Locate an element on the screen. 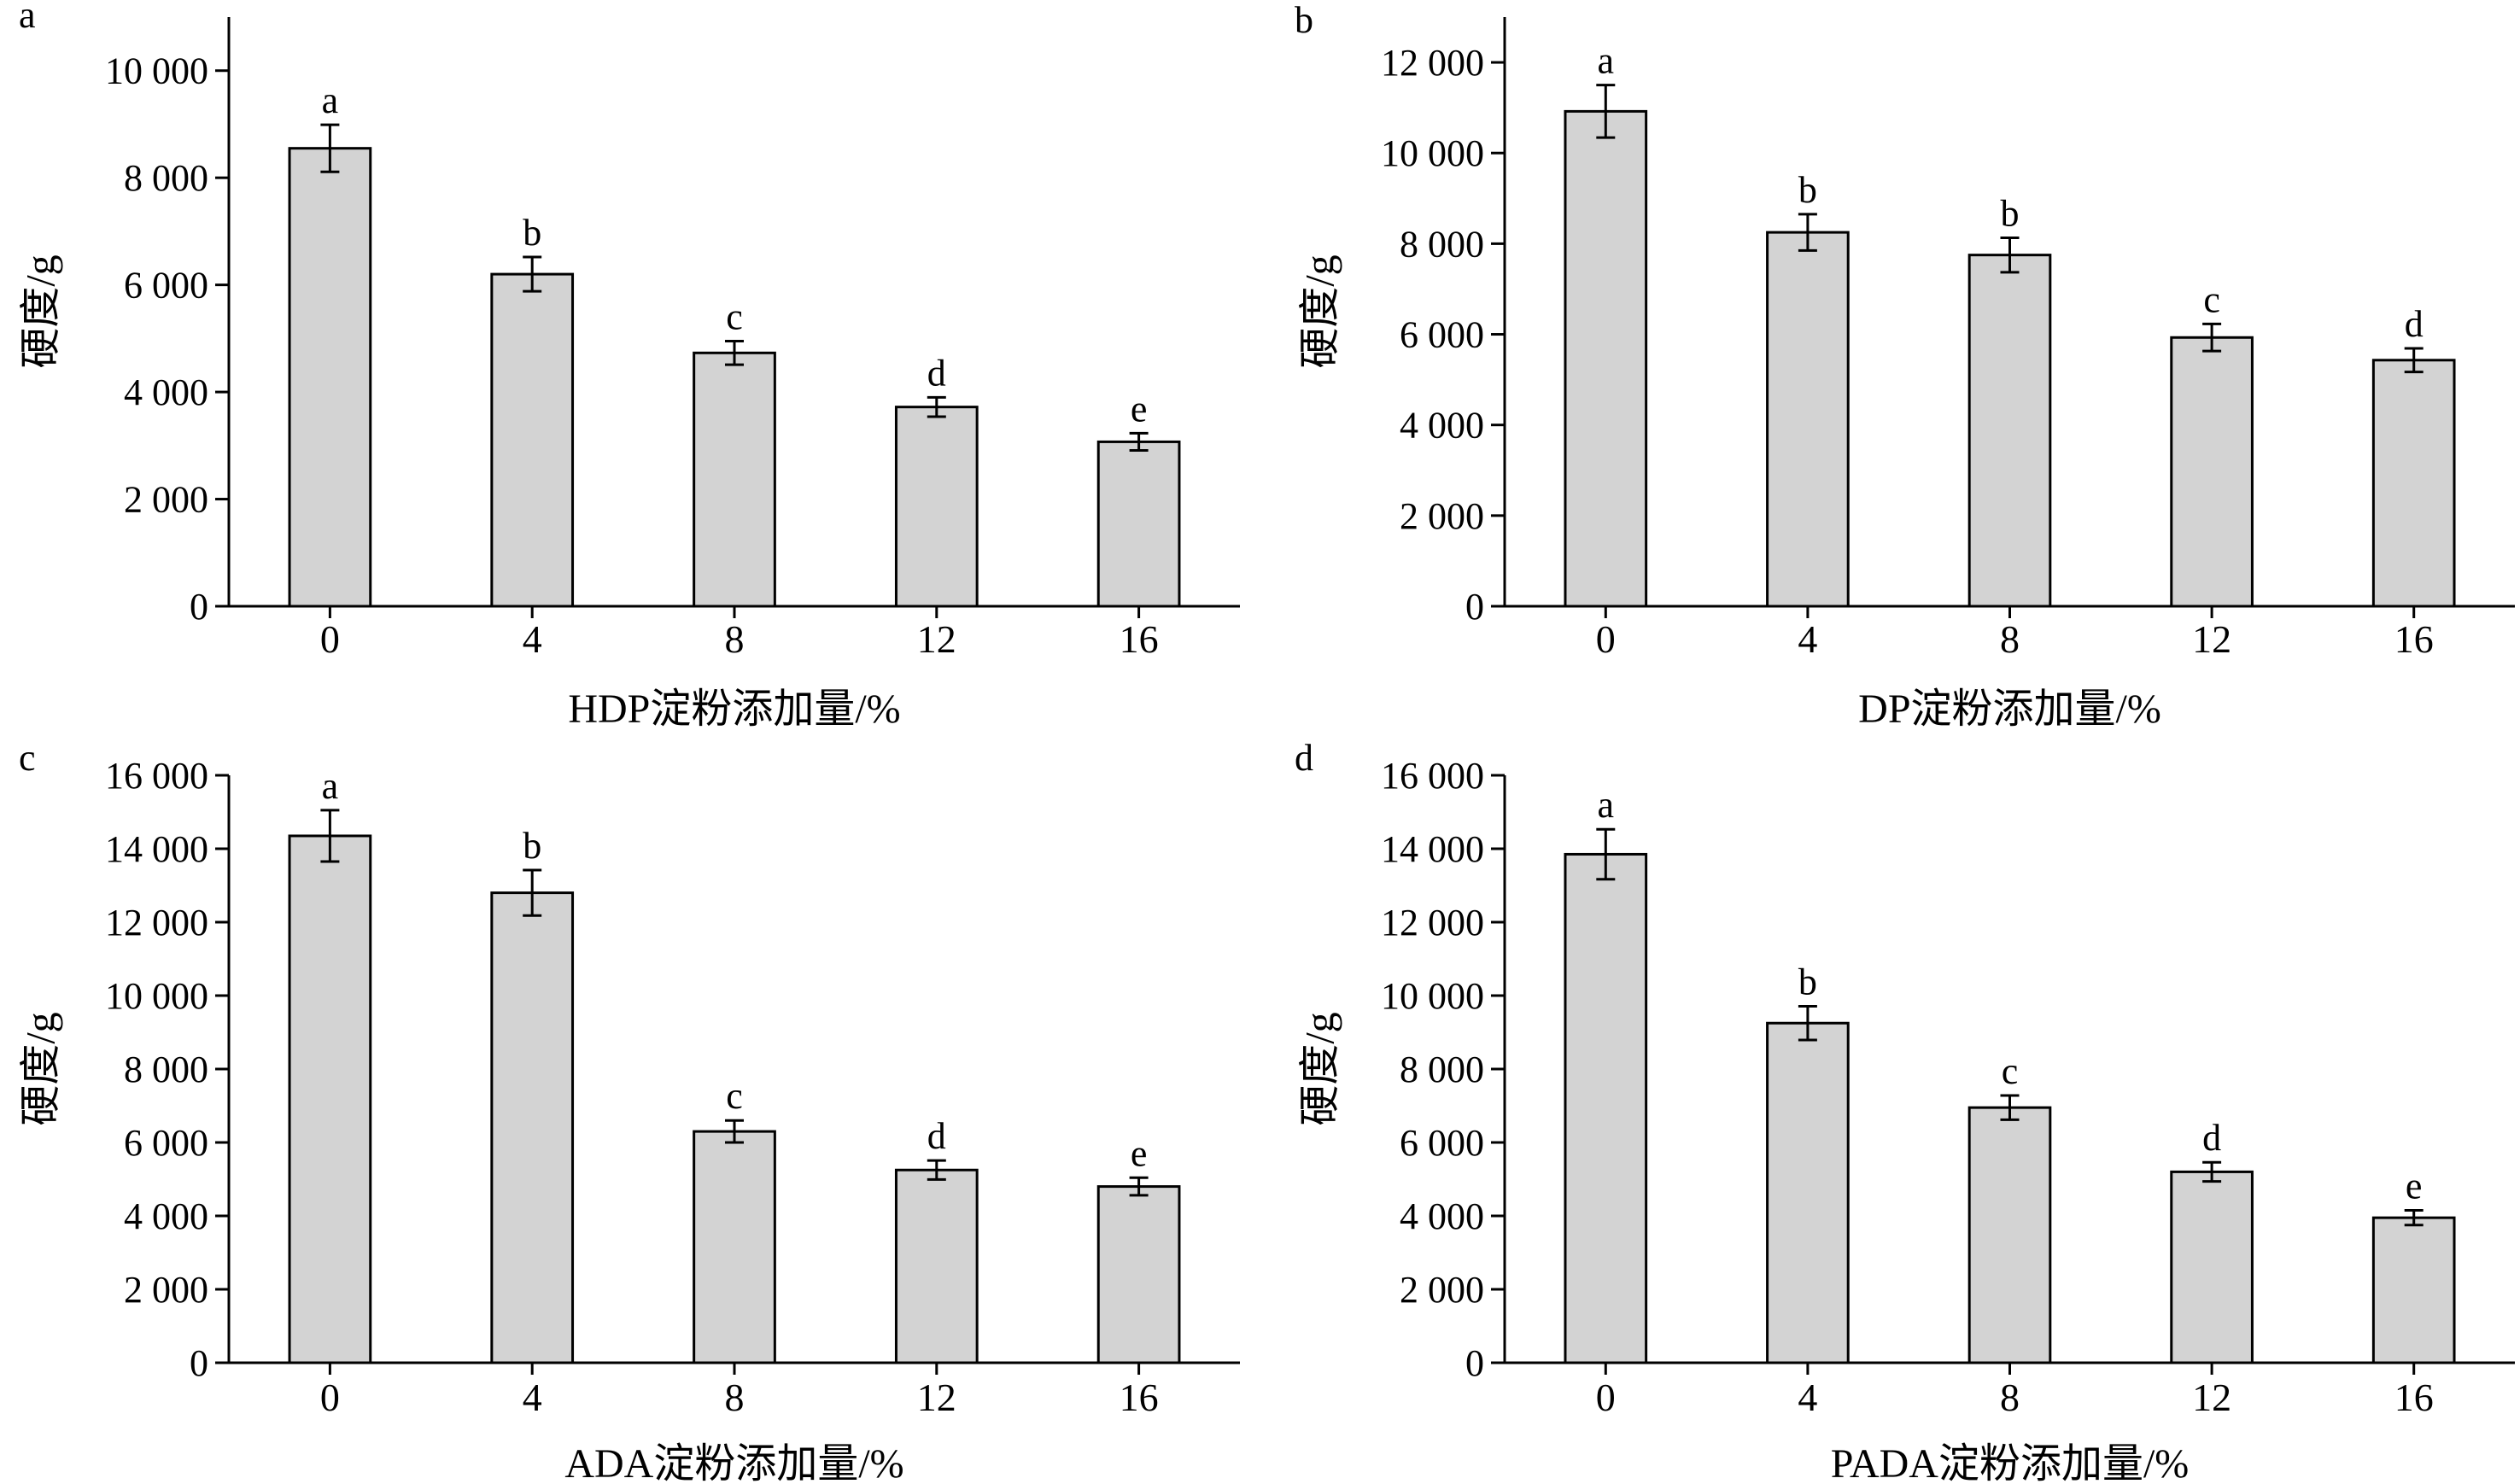 The image size is (2520, 1484). x-axis-label: HDP淀粉添加量/% is located at coordinates (734, 709).